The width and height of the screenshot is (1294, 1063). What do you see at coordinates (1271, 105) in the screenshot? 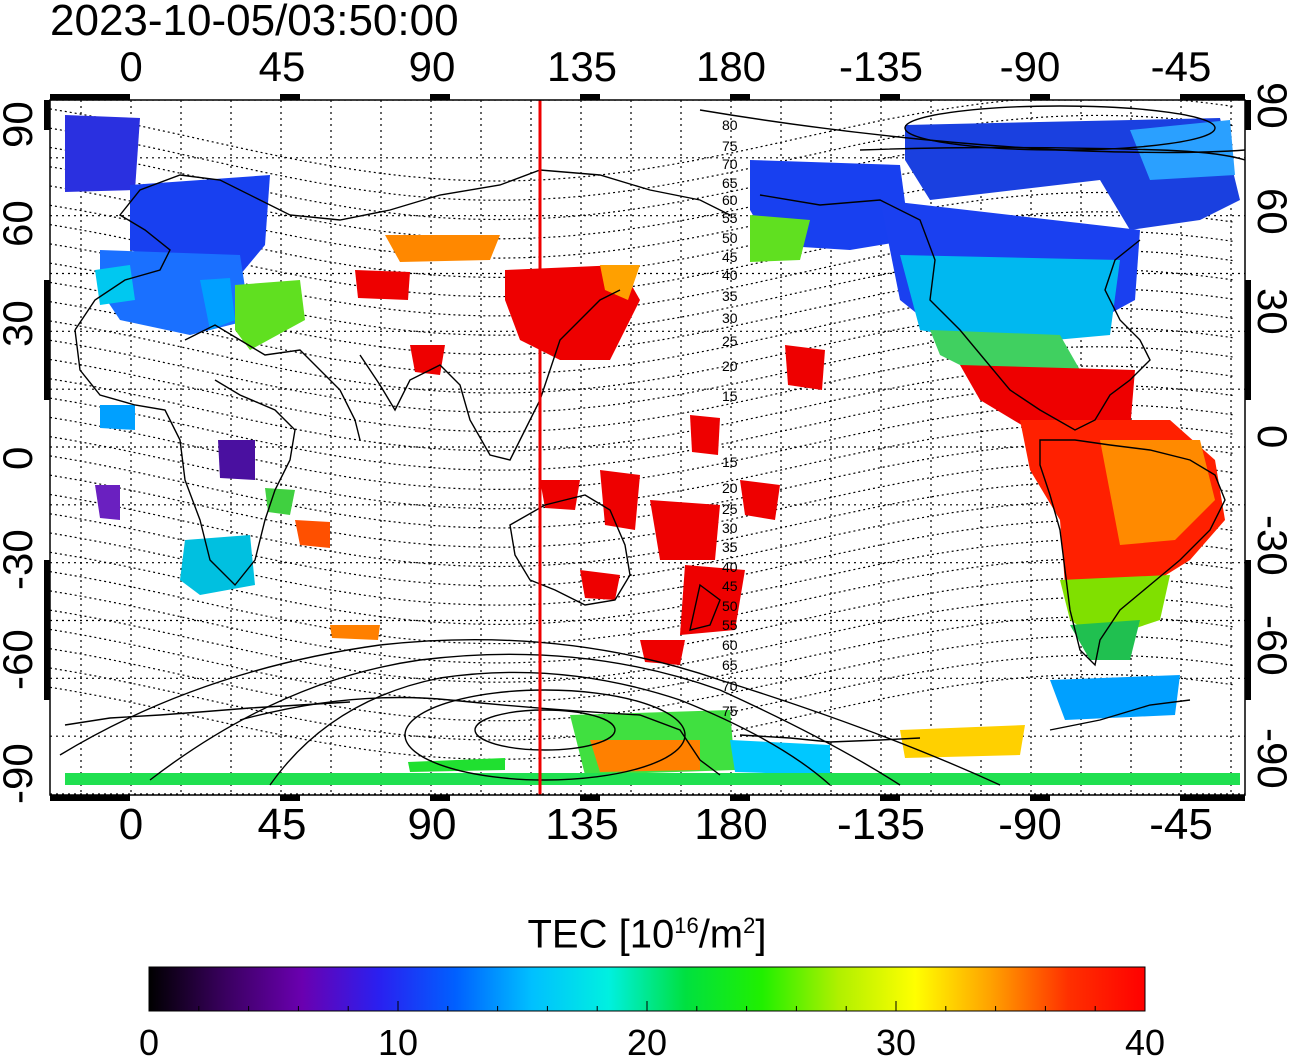
I see `lat-tick-right: 90` at bounding box center [1271, 105].